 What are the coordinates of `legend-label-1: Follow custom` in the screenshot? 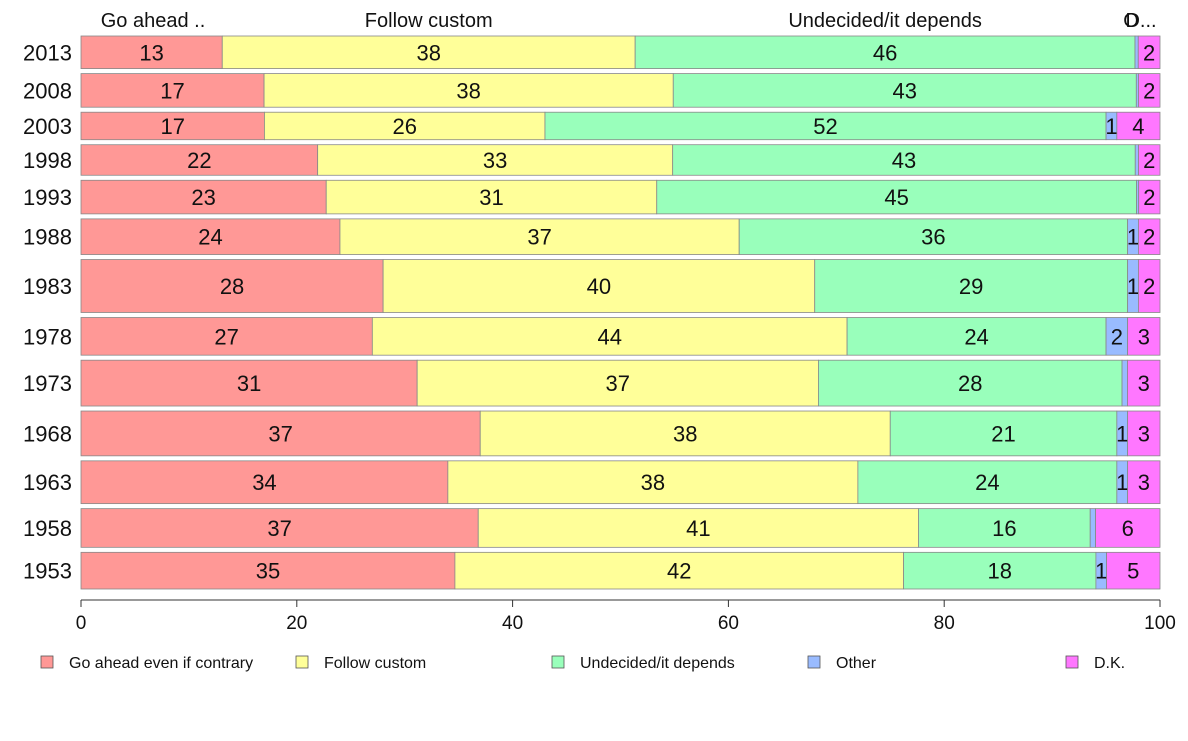 It's located at (375, 663).